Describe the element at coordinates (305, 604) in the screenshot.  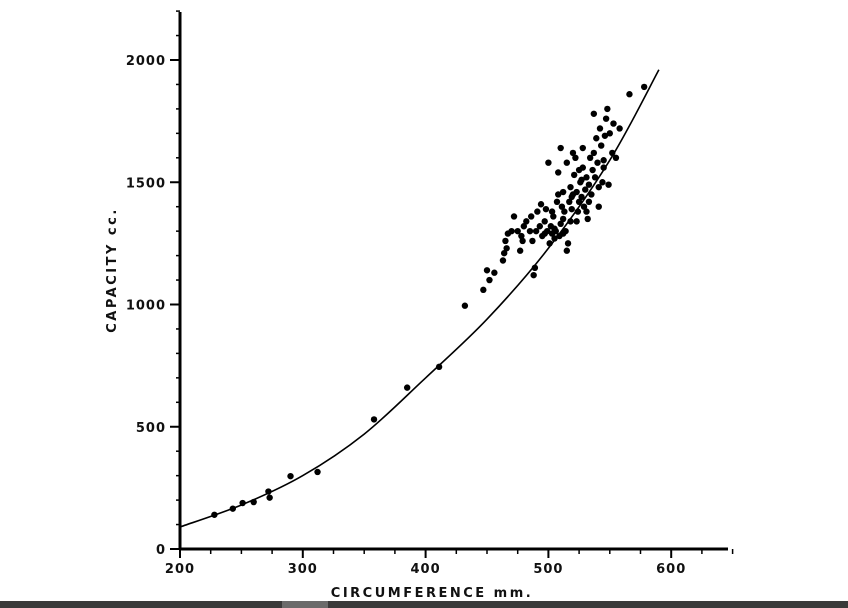
I see `scrollbar-thumb` at that location.